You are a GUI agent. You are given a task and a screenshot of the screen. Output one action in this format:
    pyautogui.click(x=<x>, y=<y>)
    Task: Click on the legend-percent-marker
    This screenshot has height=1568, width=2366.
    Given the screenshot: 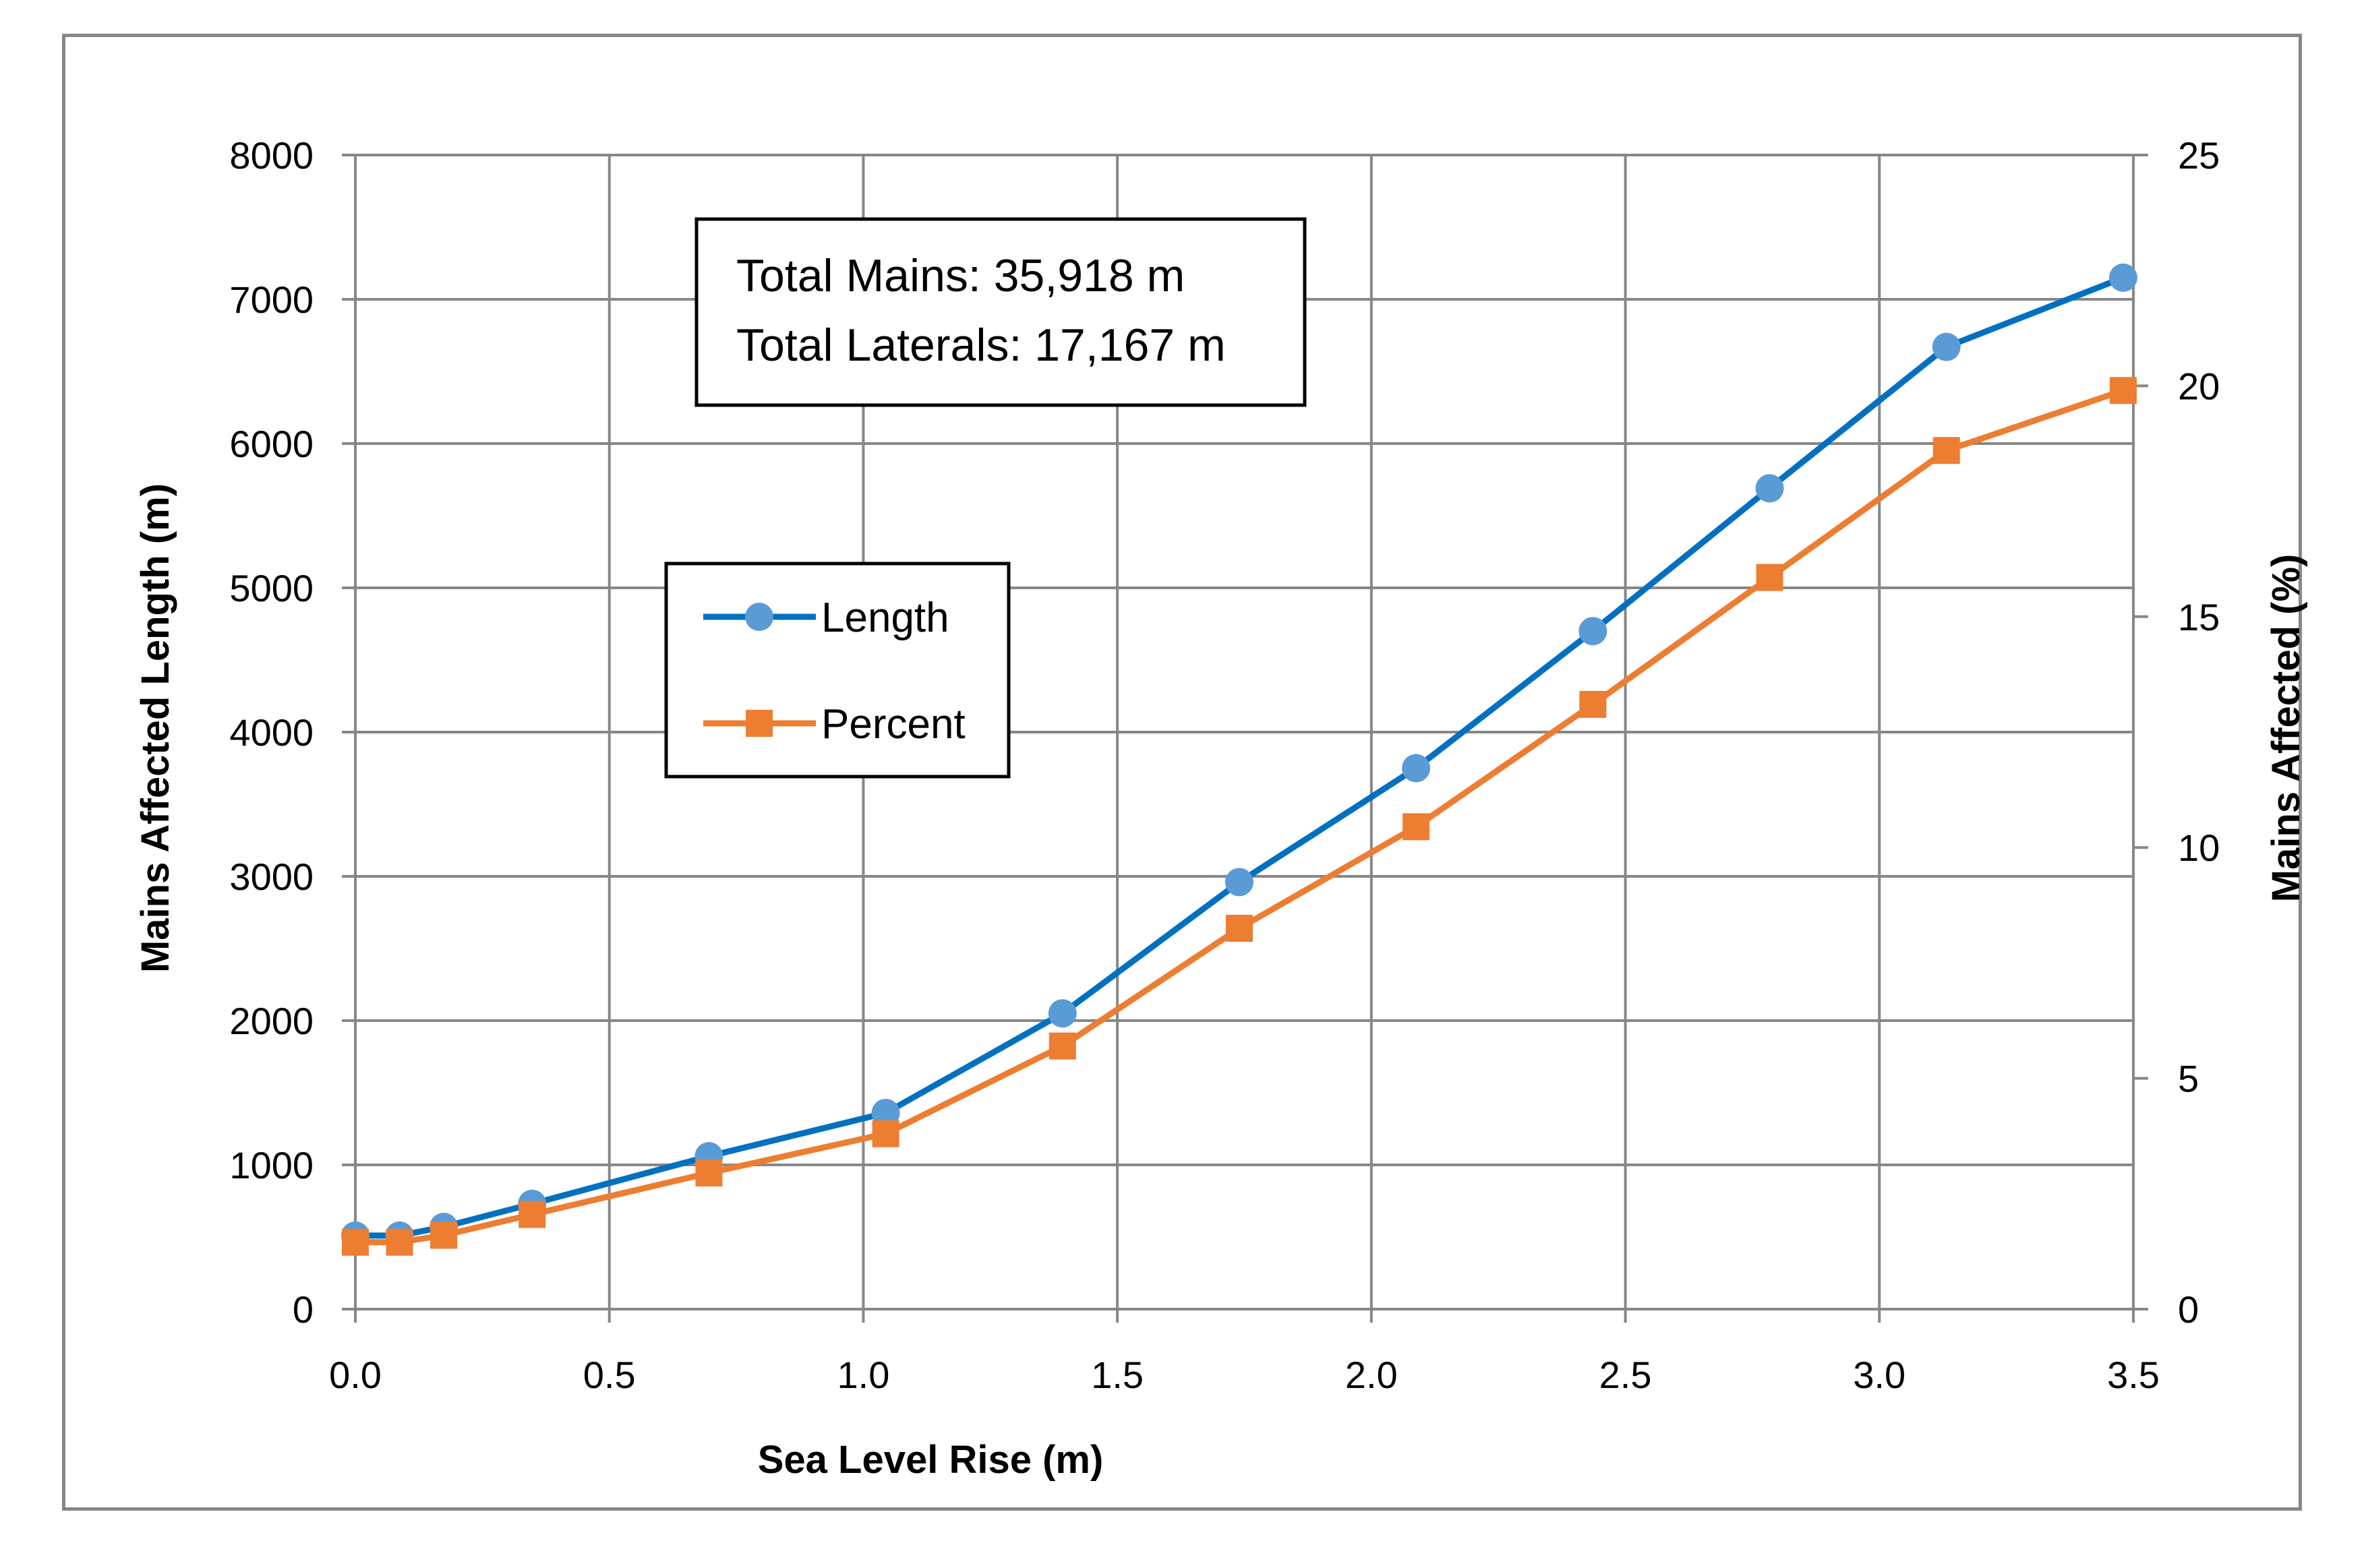 What is the action you would take?
    pyautogui.click(x=759, y=723)
    